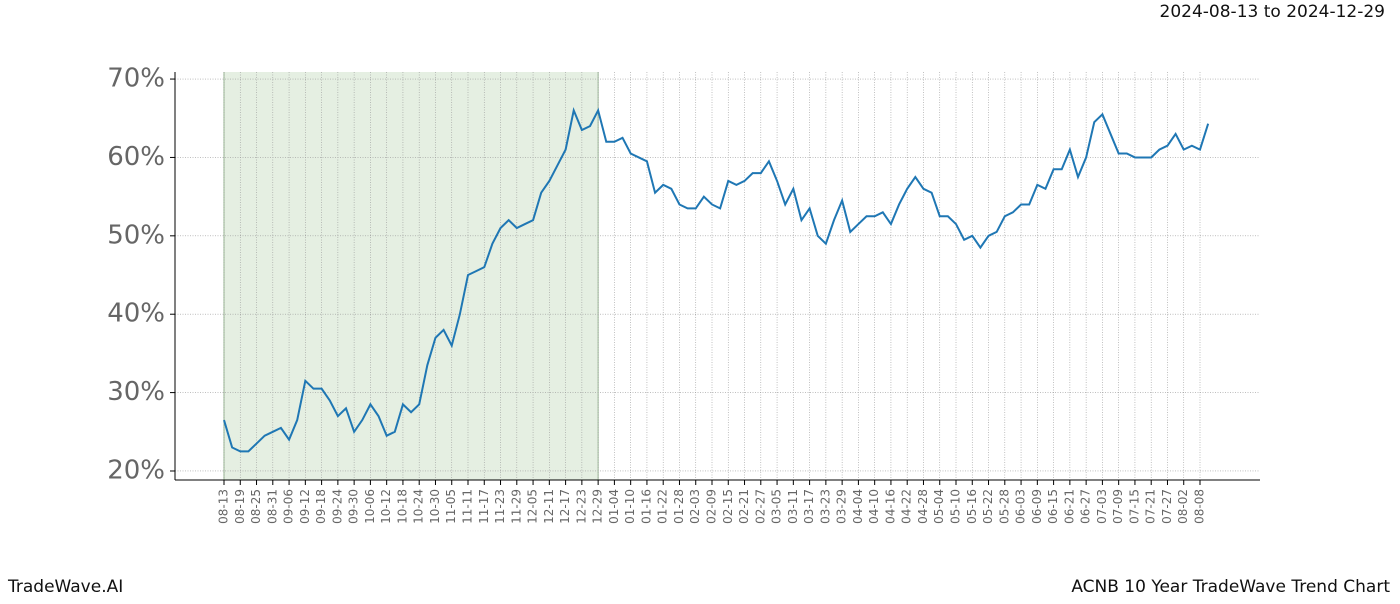 Image resolution: width=1400 pixels, height=604 pixels. I want to click on x-tick-label: 02-27, so click(760, 506).